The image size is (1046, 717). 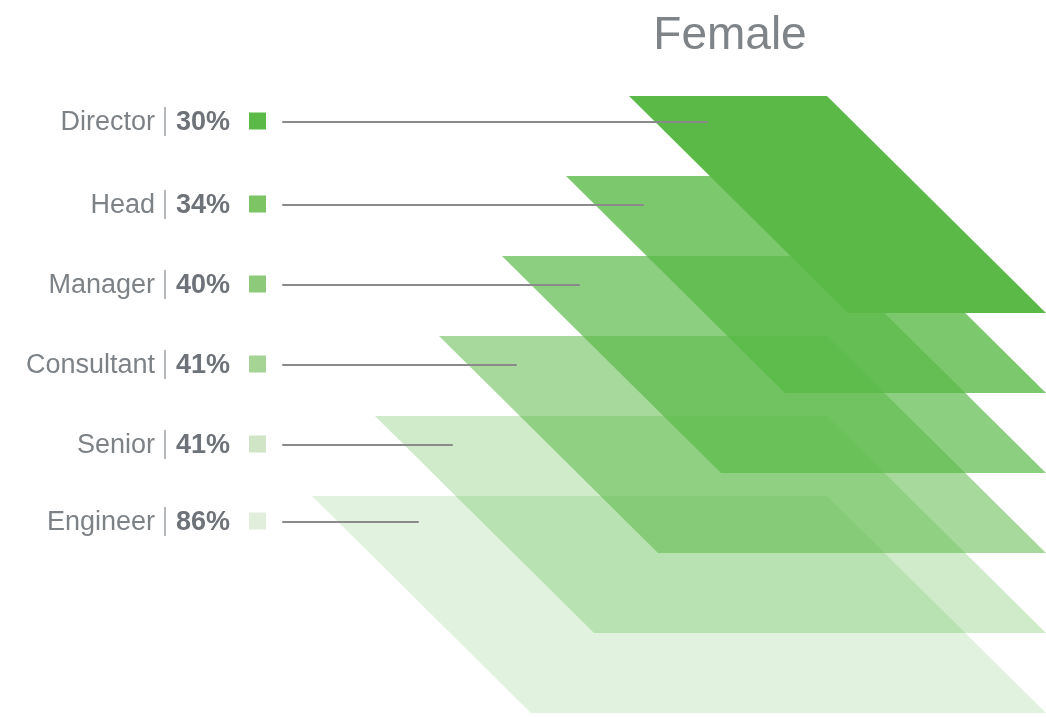 I want to click on data-label: 40%, so click(x=203, y=284).